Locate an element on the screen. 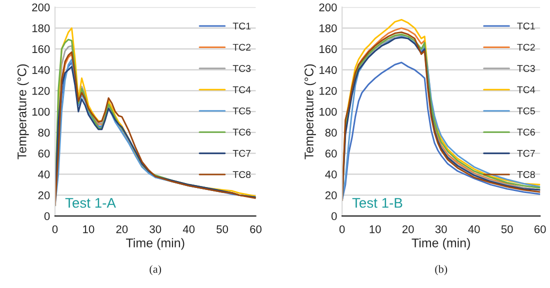 This screenshot has width=550, height=288. text: (b) is located at coordinates (441, 270).